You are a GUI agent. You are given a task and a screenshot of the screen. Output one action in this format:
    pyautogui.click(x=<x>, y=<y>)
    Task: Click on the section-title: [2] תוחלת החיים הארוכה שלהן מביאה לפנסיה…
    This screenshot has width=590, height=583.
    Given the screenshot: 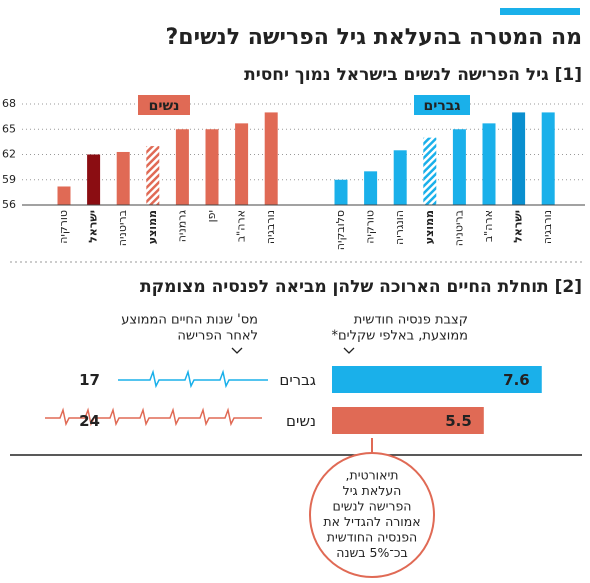 What is the action you would take?
    pyautogui.click(x=361, y=287)
    